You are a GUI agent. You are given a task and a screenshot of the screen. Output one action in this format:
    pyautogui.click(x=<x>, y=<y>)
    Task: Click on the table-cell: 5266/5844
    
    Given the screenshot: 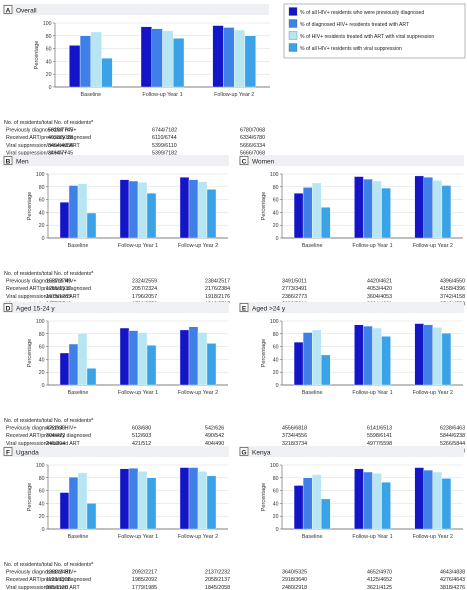 What is the action you would take?
    pyautogui.click(x=452, y=444)
    